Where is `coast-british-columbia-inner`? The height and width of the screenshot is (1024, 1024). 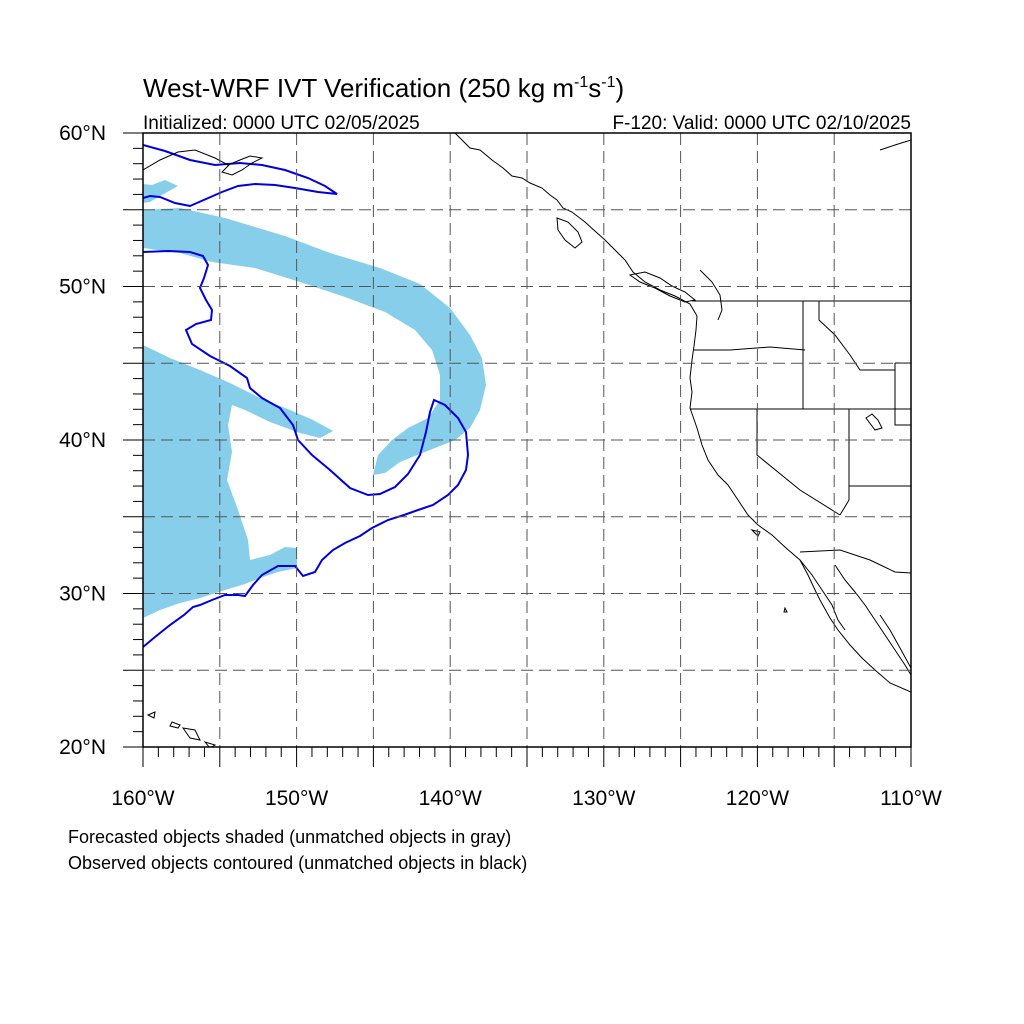
coast-british-columbia-inner is located at coordinates (711, 295).